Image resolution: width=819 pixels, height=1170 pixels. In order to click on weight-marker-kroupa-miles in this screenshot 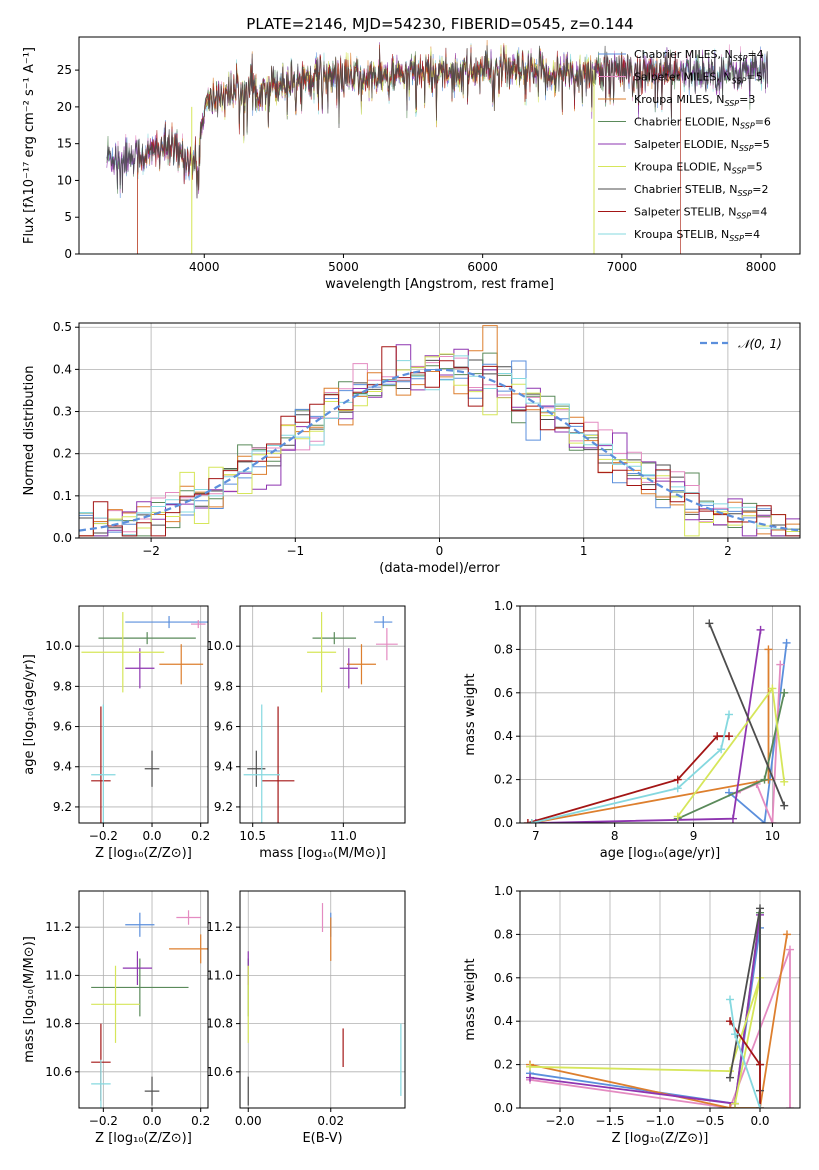, I will do `click(787, 934)`.